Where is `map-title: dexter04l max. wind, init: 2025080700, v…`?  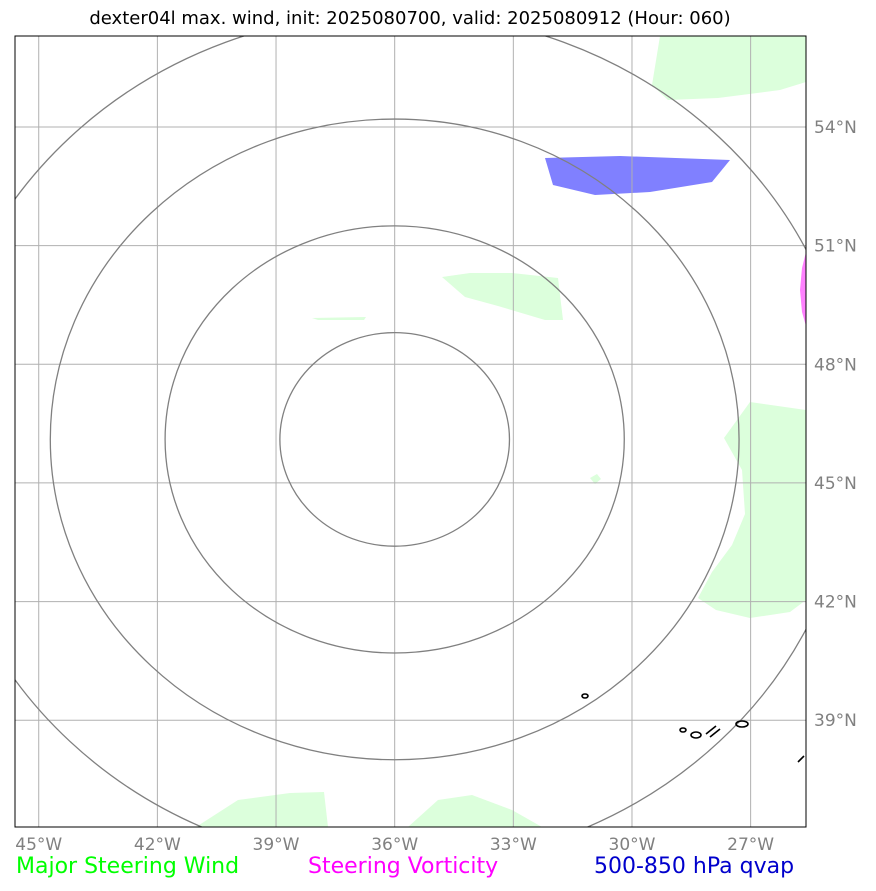
map-title: dexter04l max. wind, init: 2025080700, v… is located at coordinates (410, 18).